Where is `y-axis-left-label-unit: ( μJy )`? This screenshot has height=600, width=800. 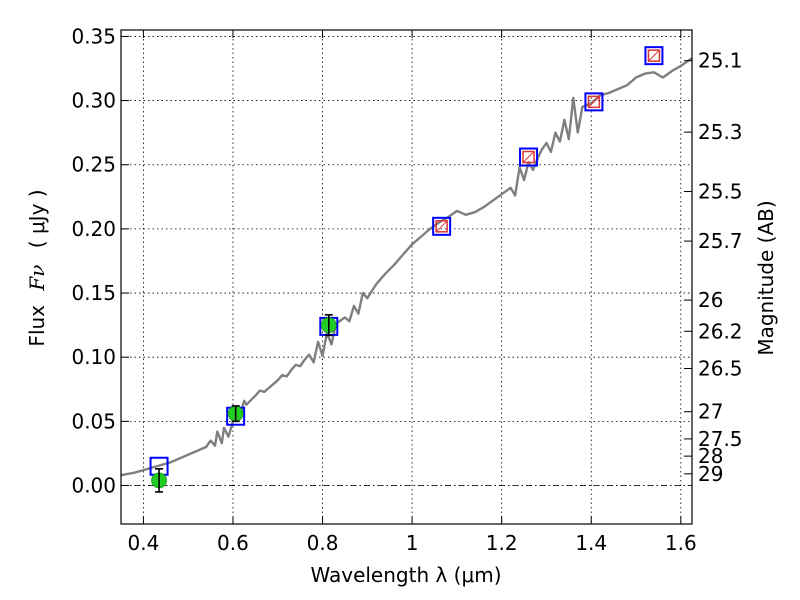 y-axis-left-label-unit: ( μJy ) is located at coordinates (37, 218).